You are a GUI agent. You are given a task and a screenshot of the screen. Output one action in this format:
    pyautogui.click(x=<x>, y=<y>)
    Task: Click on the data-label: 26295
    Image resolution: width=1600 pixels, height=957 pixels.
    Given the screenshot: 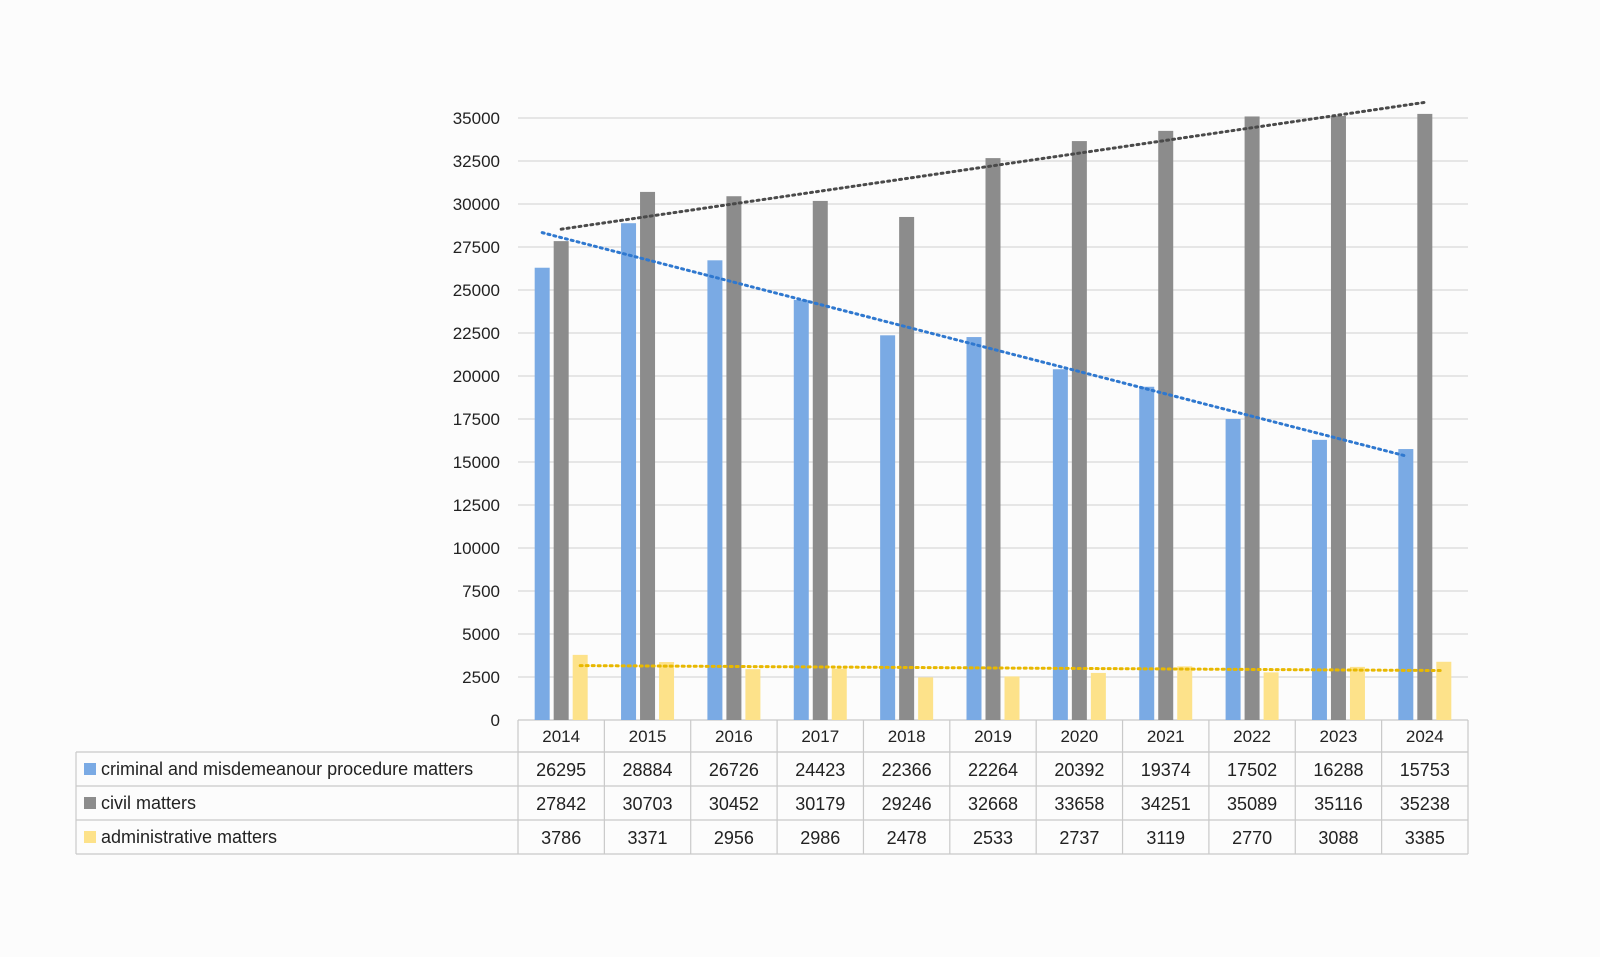 What is the action you would take?
    pyautogui.click(x=561, y=770)
    